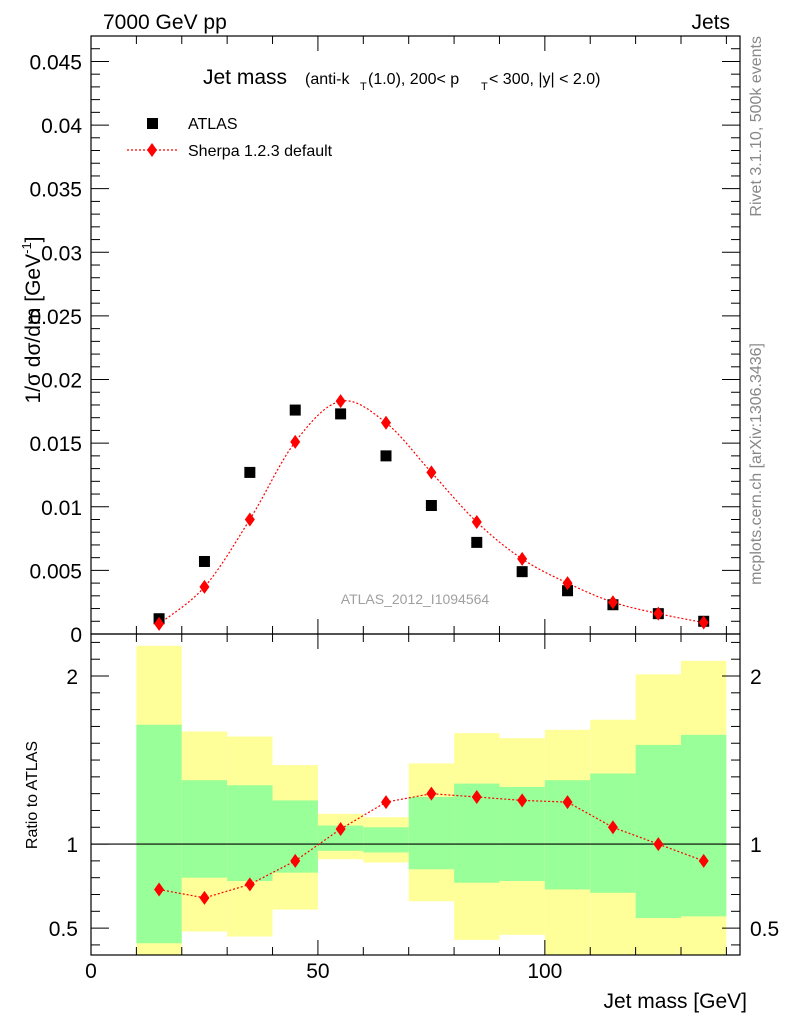 This screenshot has width=786, height=1024. What do you see at coordinates (63, 929) in the screenshot?
I see `ratio-y-tick-label-left: 0.5` at bounding box center [63, 929].